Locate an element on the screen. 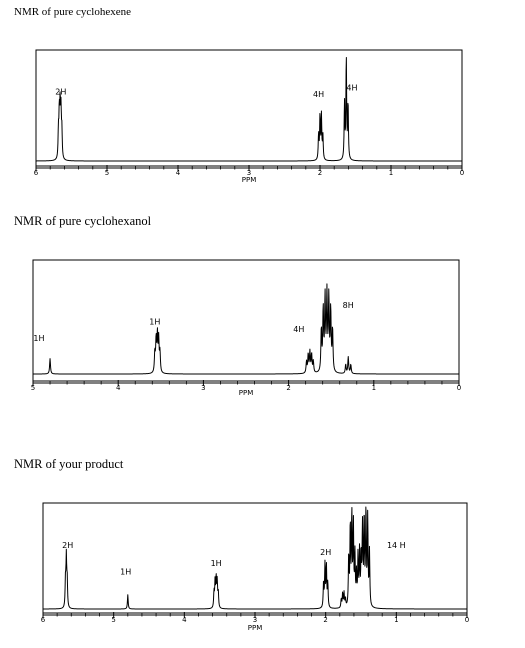 This screenshot has height=648, width=525. integration-label: 14 H is located at coordinates (396, 545).